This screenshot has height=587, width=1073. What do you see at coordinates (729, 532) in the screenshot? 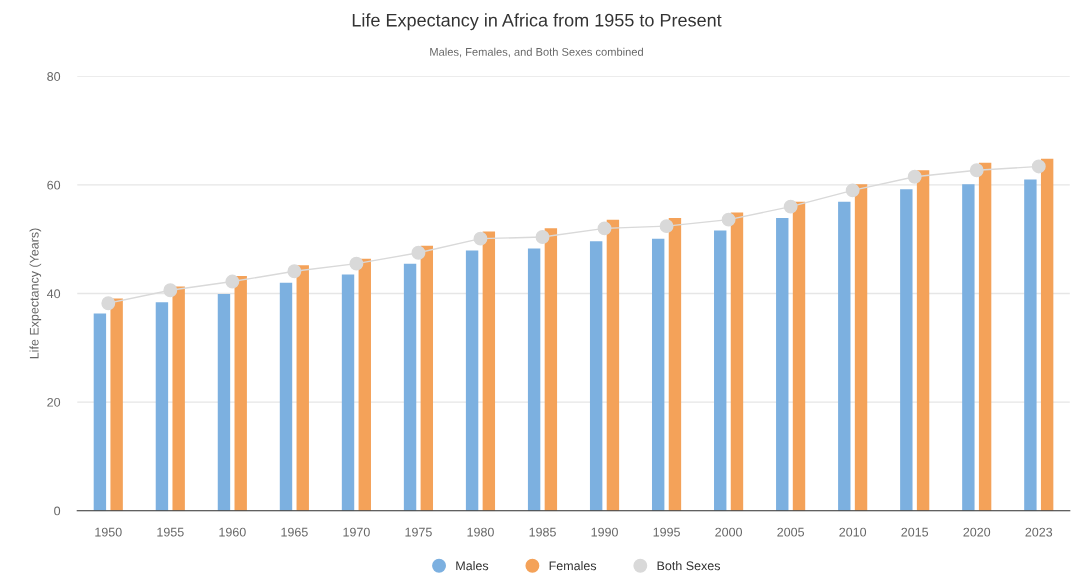
I see `x-tick-label: 2000` at bounding box center [729, 532].